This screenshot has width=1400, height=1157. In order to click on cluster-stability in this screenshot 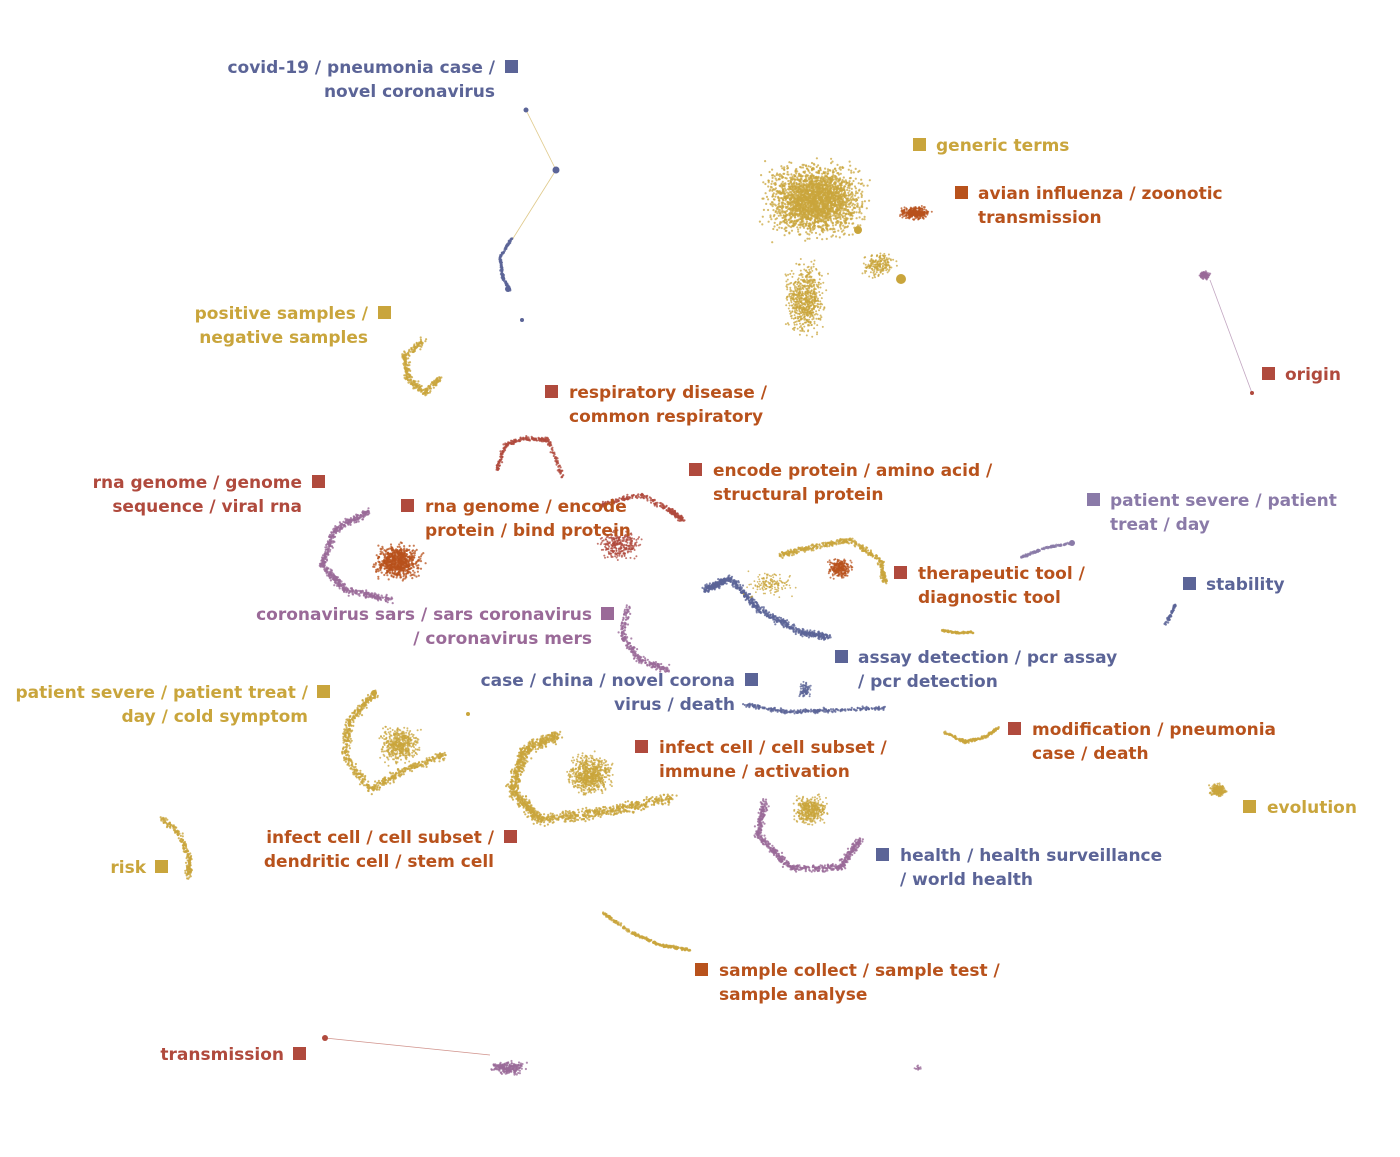, I will do `click(1170, 614)`.